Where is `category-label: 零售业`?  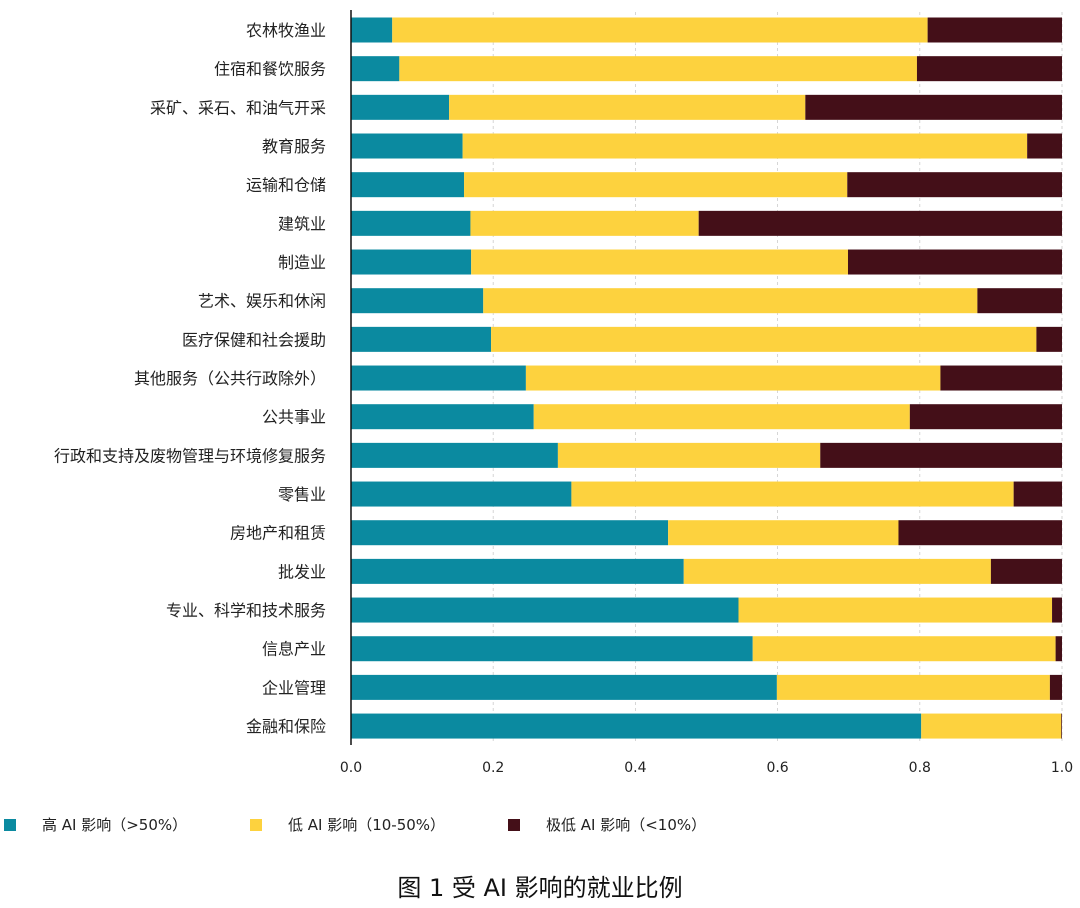
category-label: 零售业 is located at coordinates (302, 494).